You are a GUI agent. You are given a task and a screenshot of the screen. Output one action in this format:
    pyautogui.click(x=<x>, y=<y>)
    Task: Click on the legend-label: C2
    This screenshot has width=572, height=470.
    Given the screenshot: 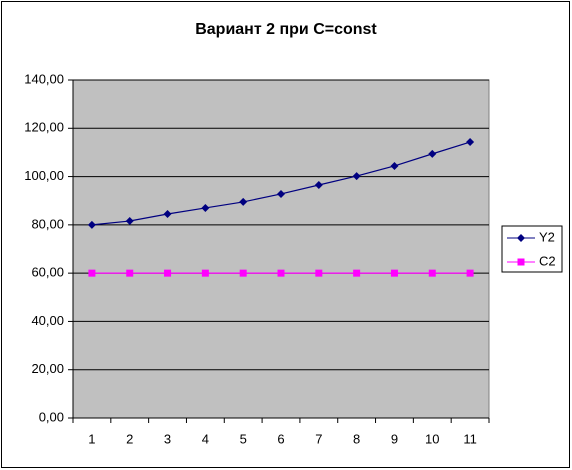 What is the action you would take?
    pyautogui.click(x=547, y=260)
    